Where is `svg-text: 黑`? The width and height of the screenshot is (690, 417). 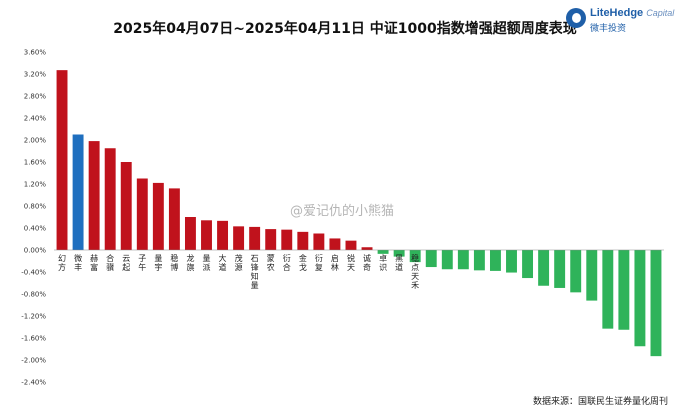
svg-text: 黑 is located at coordinates (399, 258).